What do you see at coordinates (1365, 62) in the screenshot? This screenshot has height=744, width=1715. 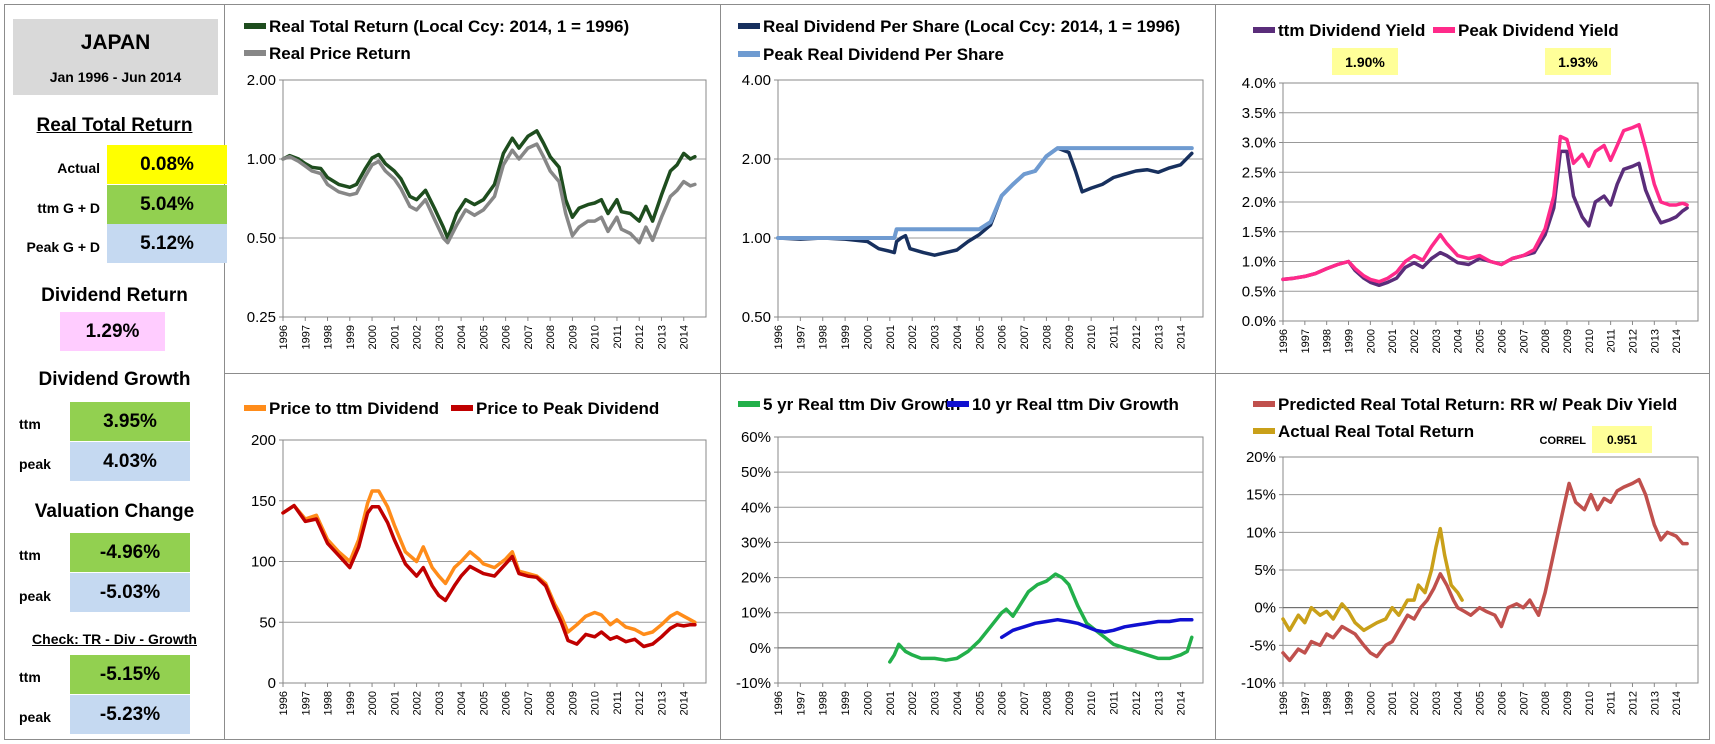 I see `value-badge-label: 1.90%` at bounding box center [1365, 62].